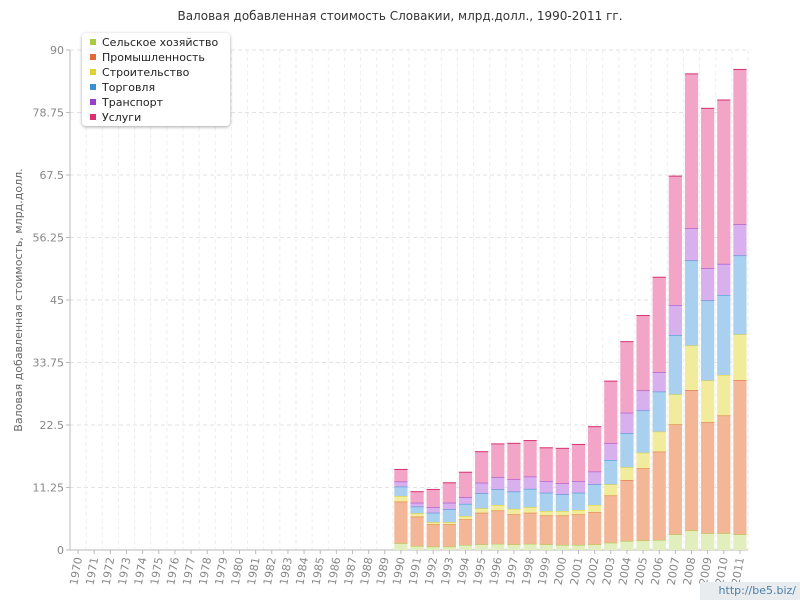  What do you see at coordinates (641, 571) in the screenshot?
I see `x-tick-label: 2005` at bounding box center [641, 571].